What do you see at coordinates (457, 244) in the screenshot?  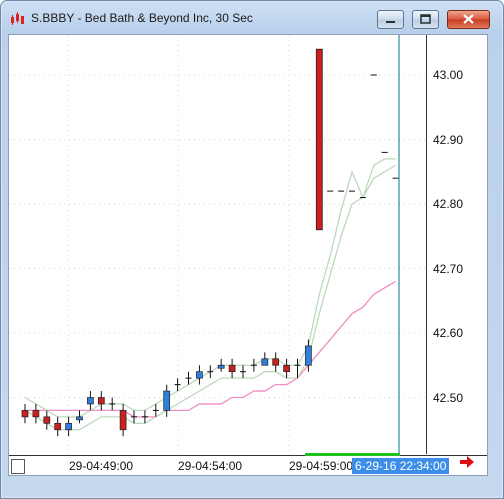 I see `price-axis: 43.00 42.90 42.80 42.70 42.60 42.50` at bounding box center [457, 244].